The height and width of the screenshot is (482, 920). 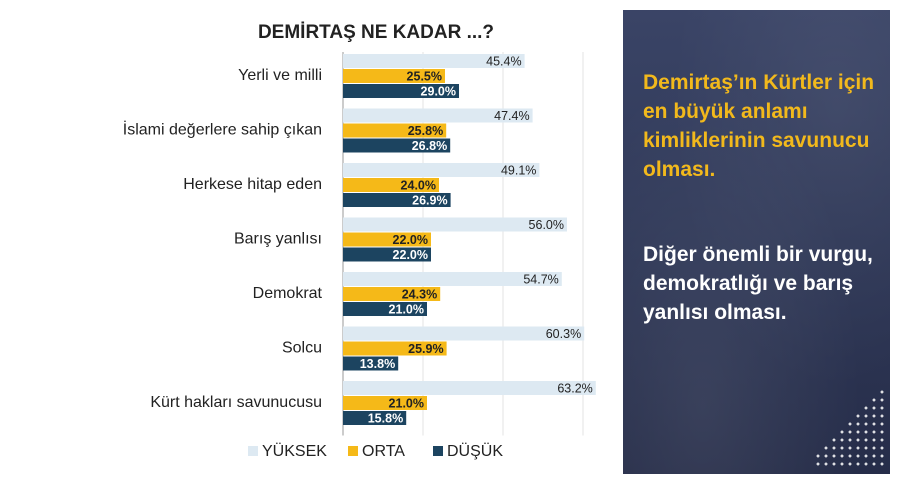 I want to click on value-label: 25.5%, so click(x=424, y=77).